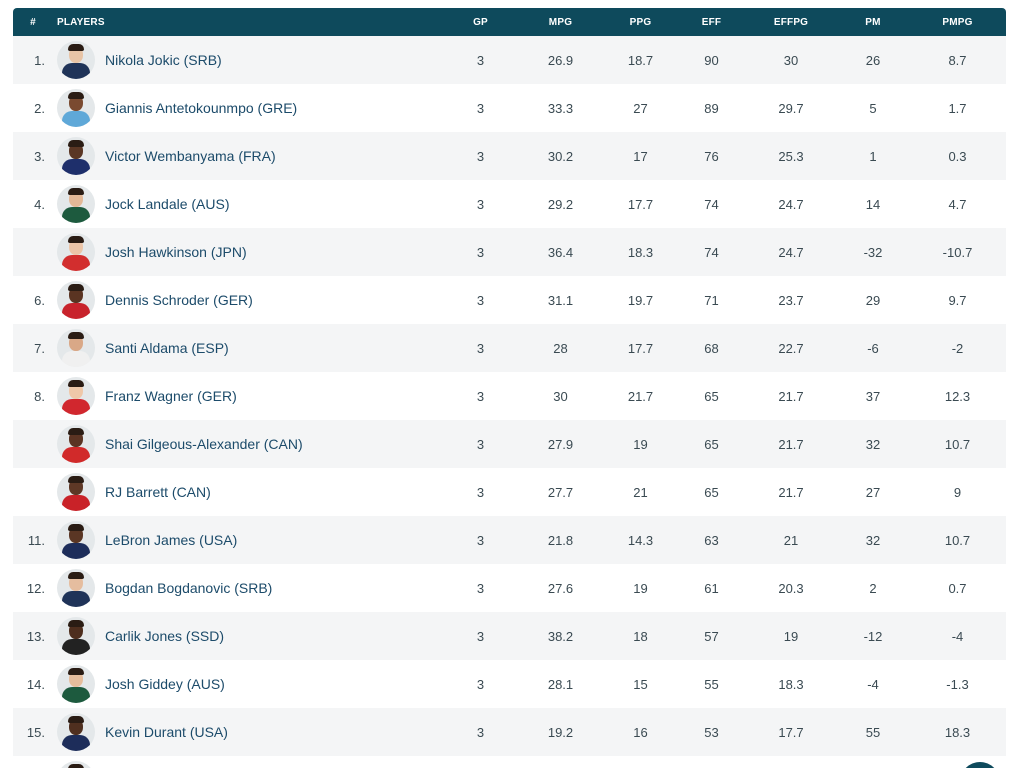  Describe the element at coordinates (189, 588) in the screenshot. I see `player-name: Bogdan Bogdanovic (SRB)` at that location.